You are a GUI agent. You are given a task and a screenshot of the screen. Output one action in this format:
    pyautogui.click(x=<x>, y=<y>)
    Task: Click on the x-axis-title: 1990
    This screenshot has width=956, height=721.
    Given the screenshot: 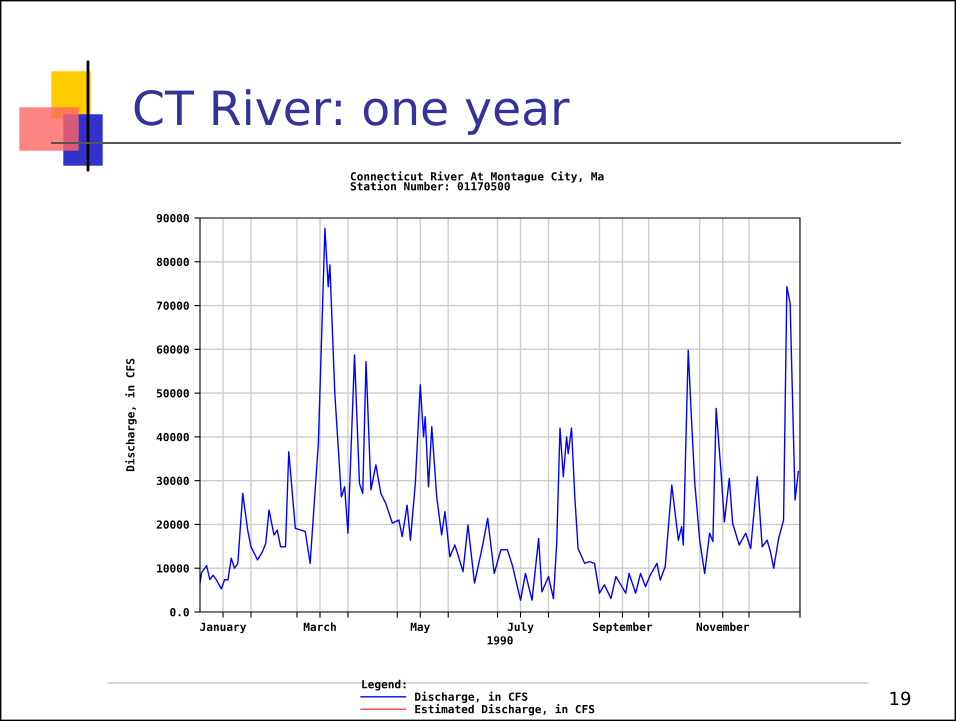 What is the action you would take?
    pyautogui.click(x=500, y=640)
    